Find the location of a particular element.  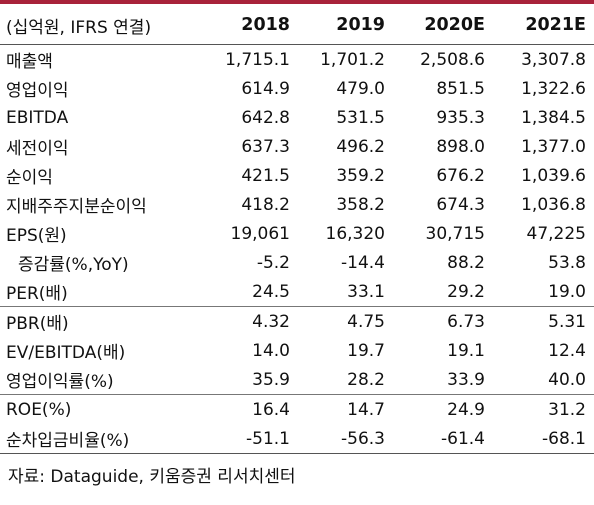

table-cell: 14.0 is located at coordinates (271, 350).